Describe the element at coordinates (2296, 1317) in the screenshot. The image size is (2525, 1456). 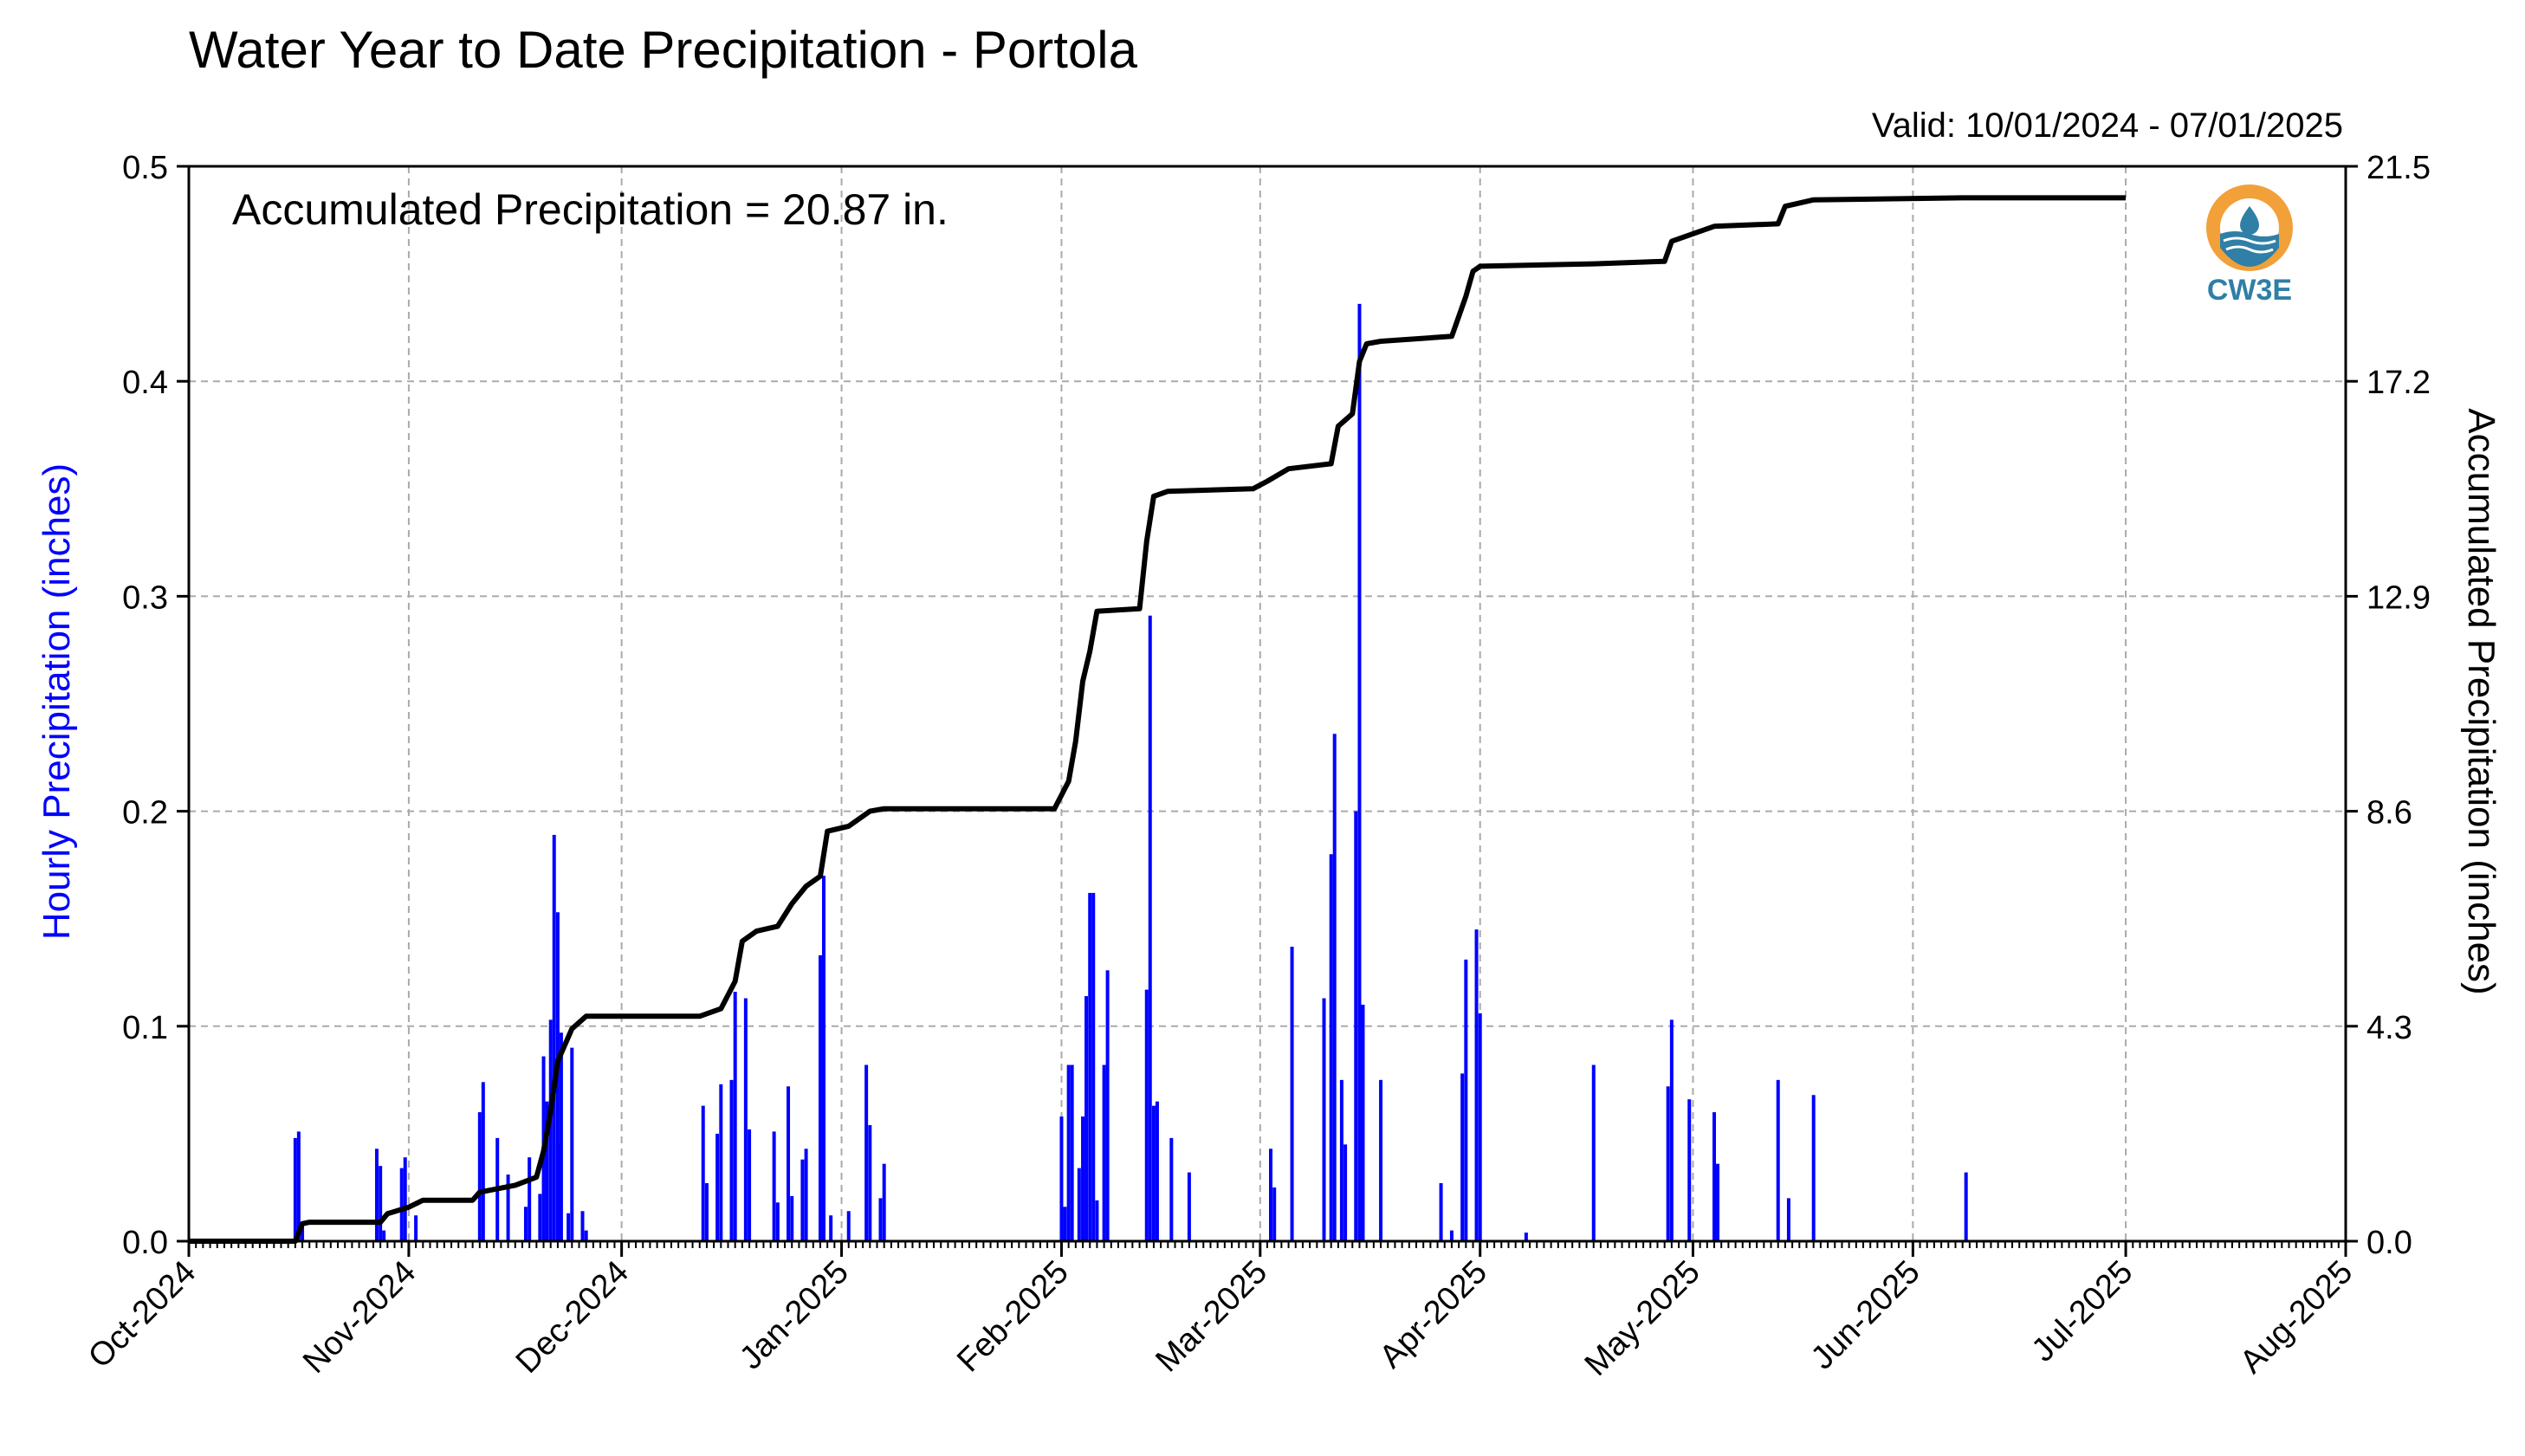
I see `x-tick-label: Aug-2025` at that location.